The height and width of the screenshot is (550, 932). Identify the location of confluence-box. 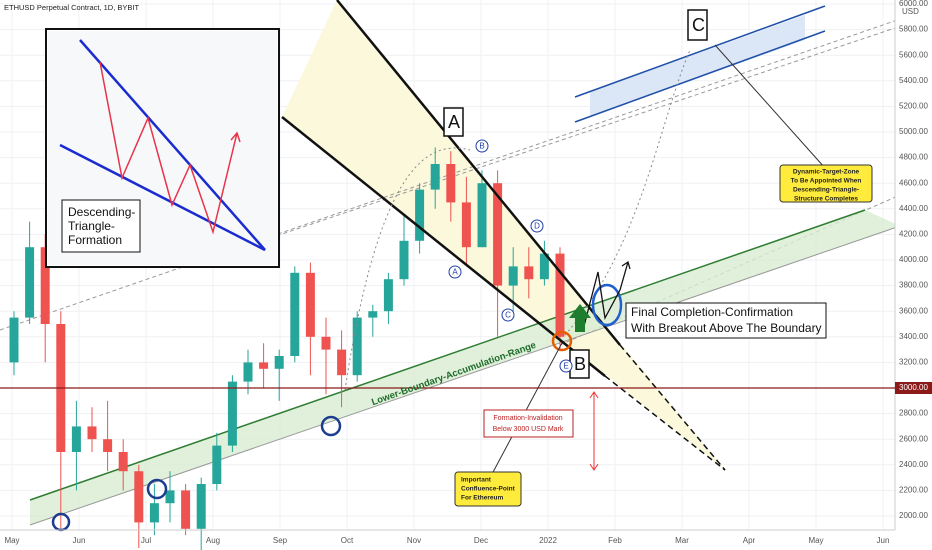
(488, 489).